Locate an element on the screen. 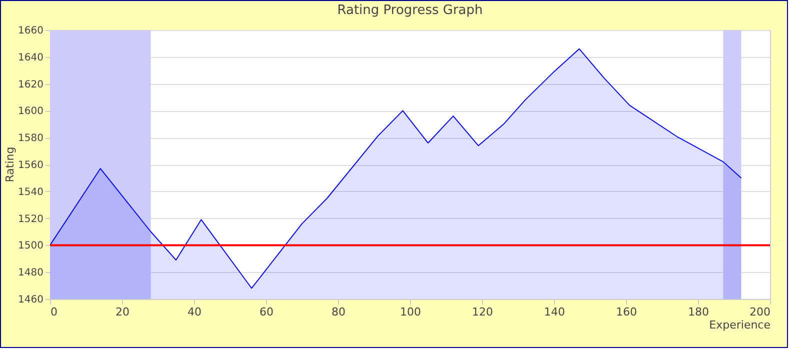 The image size is (790, 350). y-tick-label: 1620 is located at coordinates (31, 84).